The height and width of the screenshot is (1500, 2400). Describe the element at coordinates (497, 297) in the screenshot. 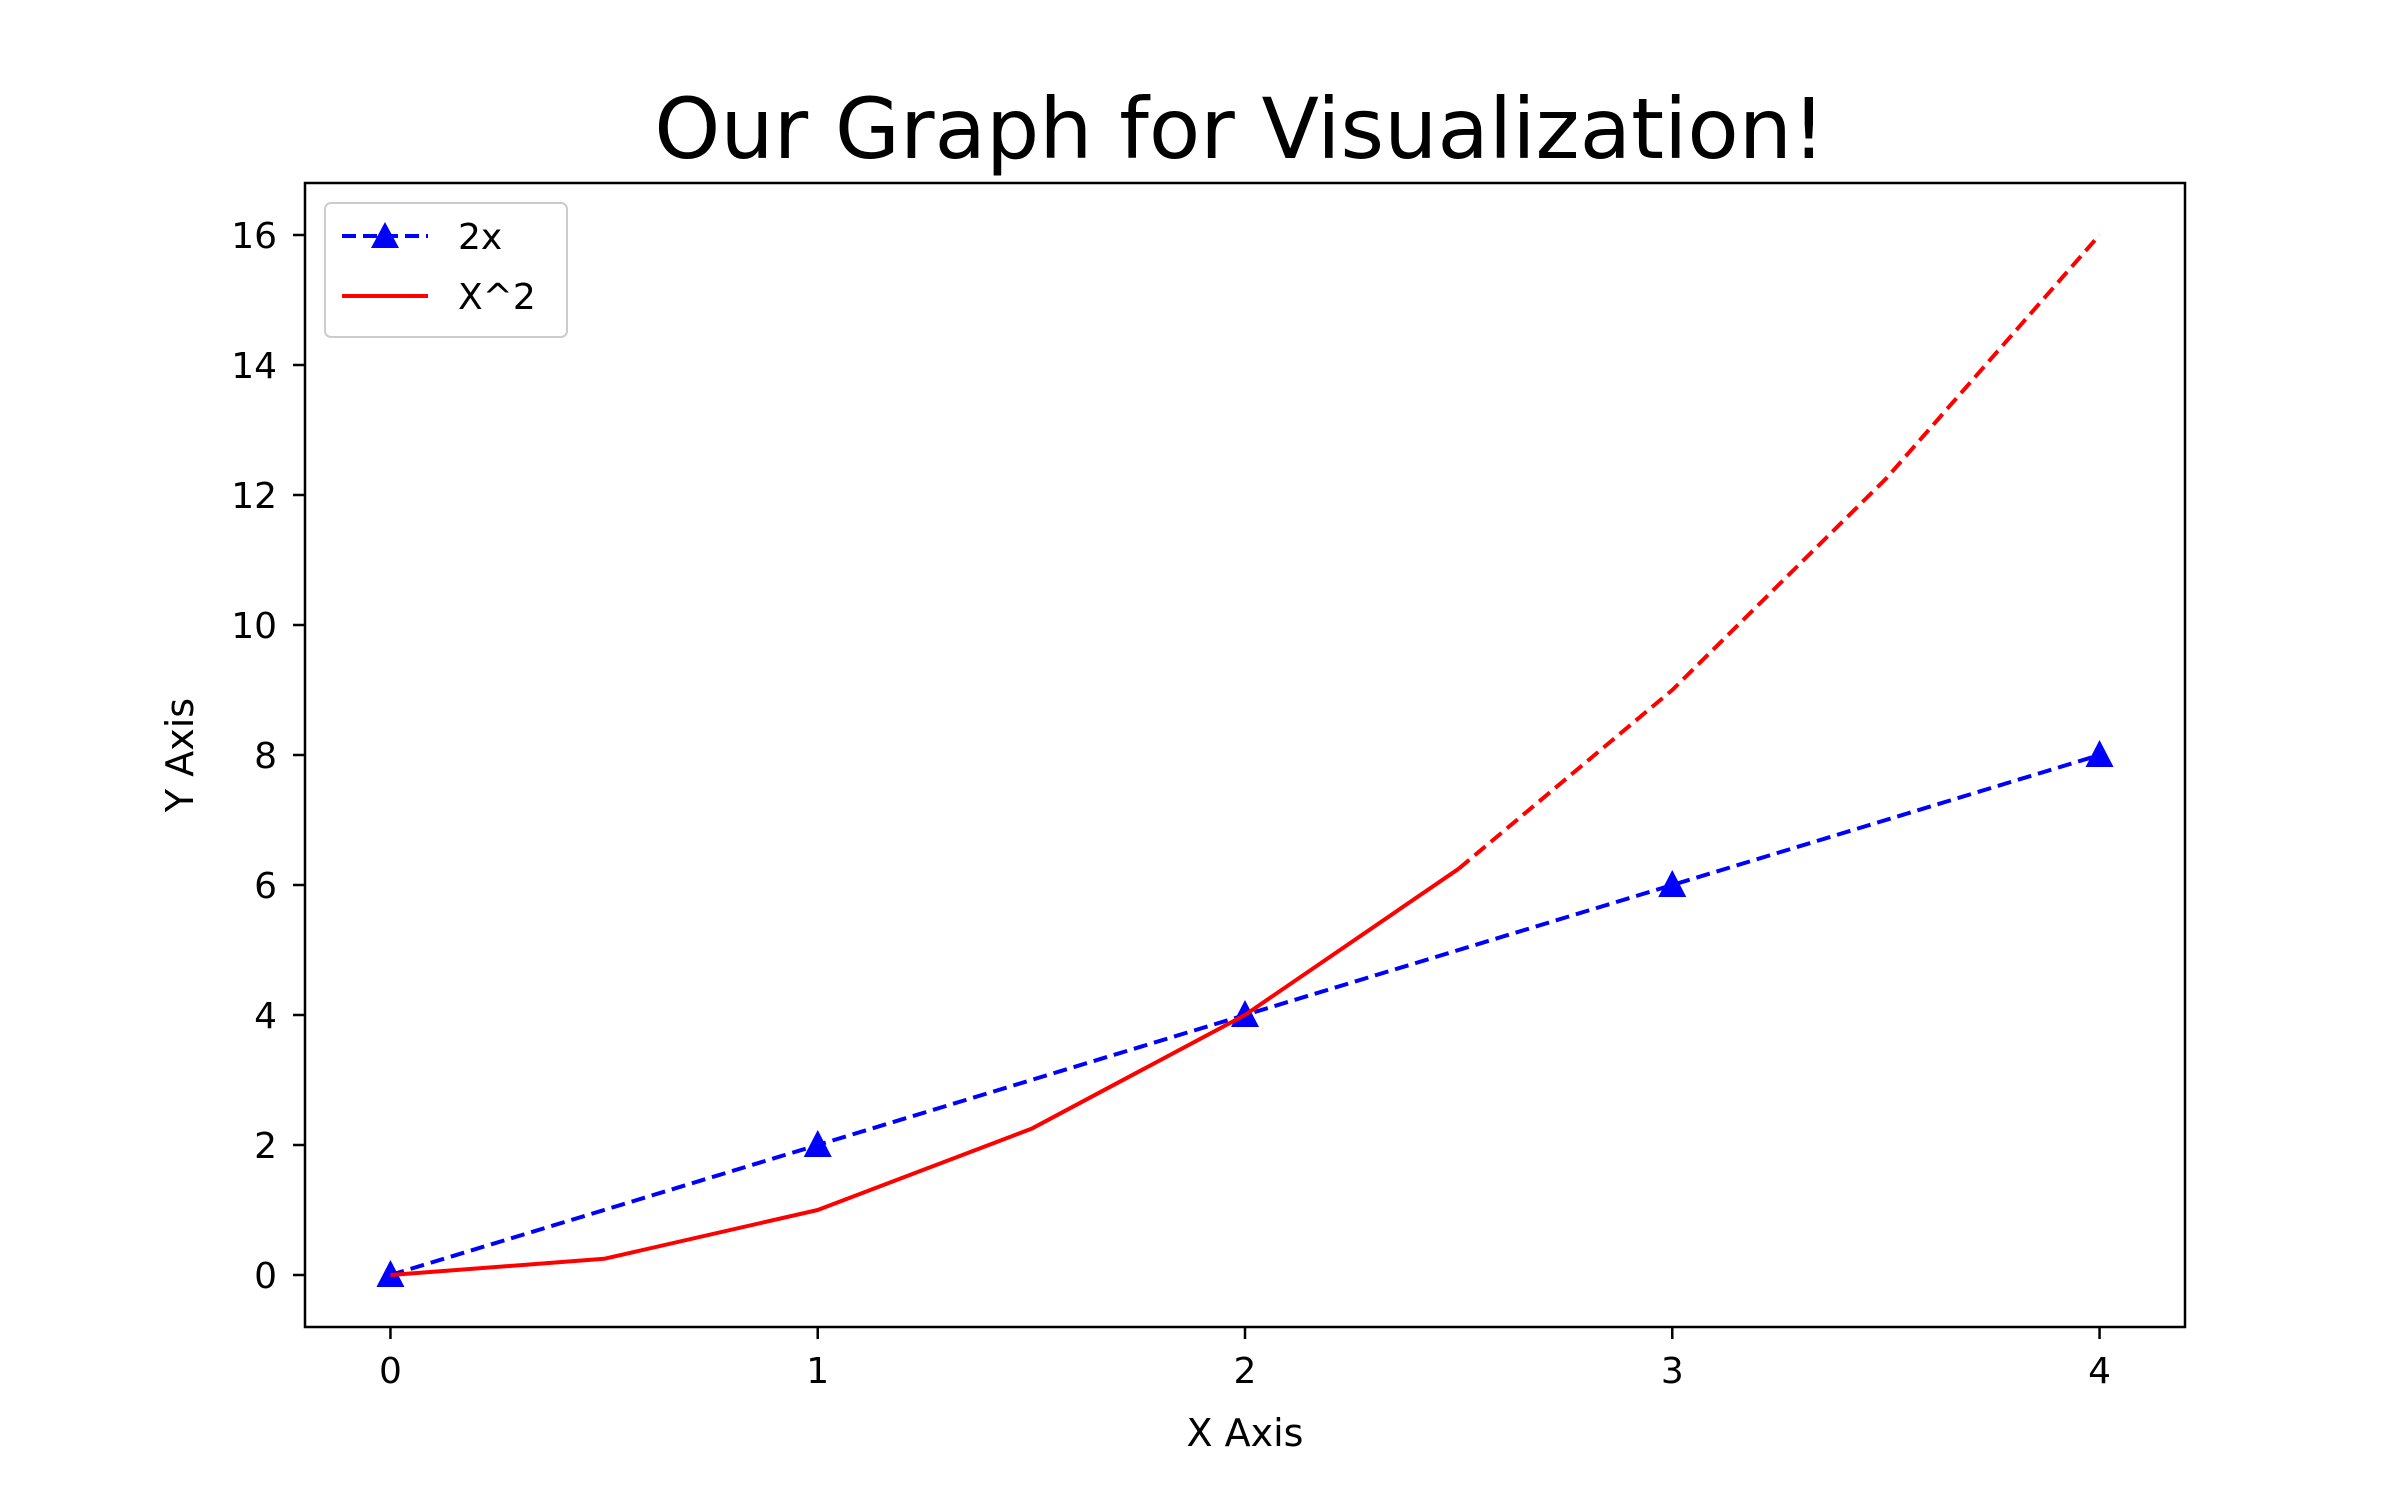

I see `legend-label-x-squared: X^2` at that location.